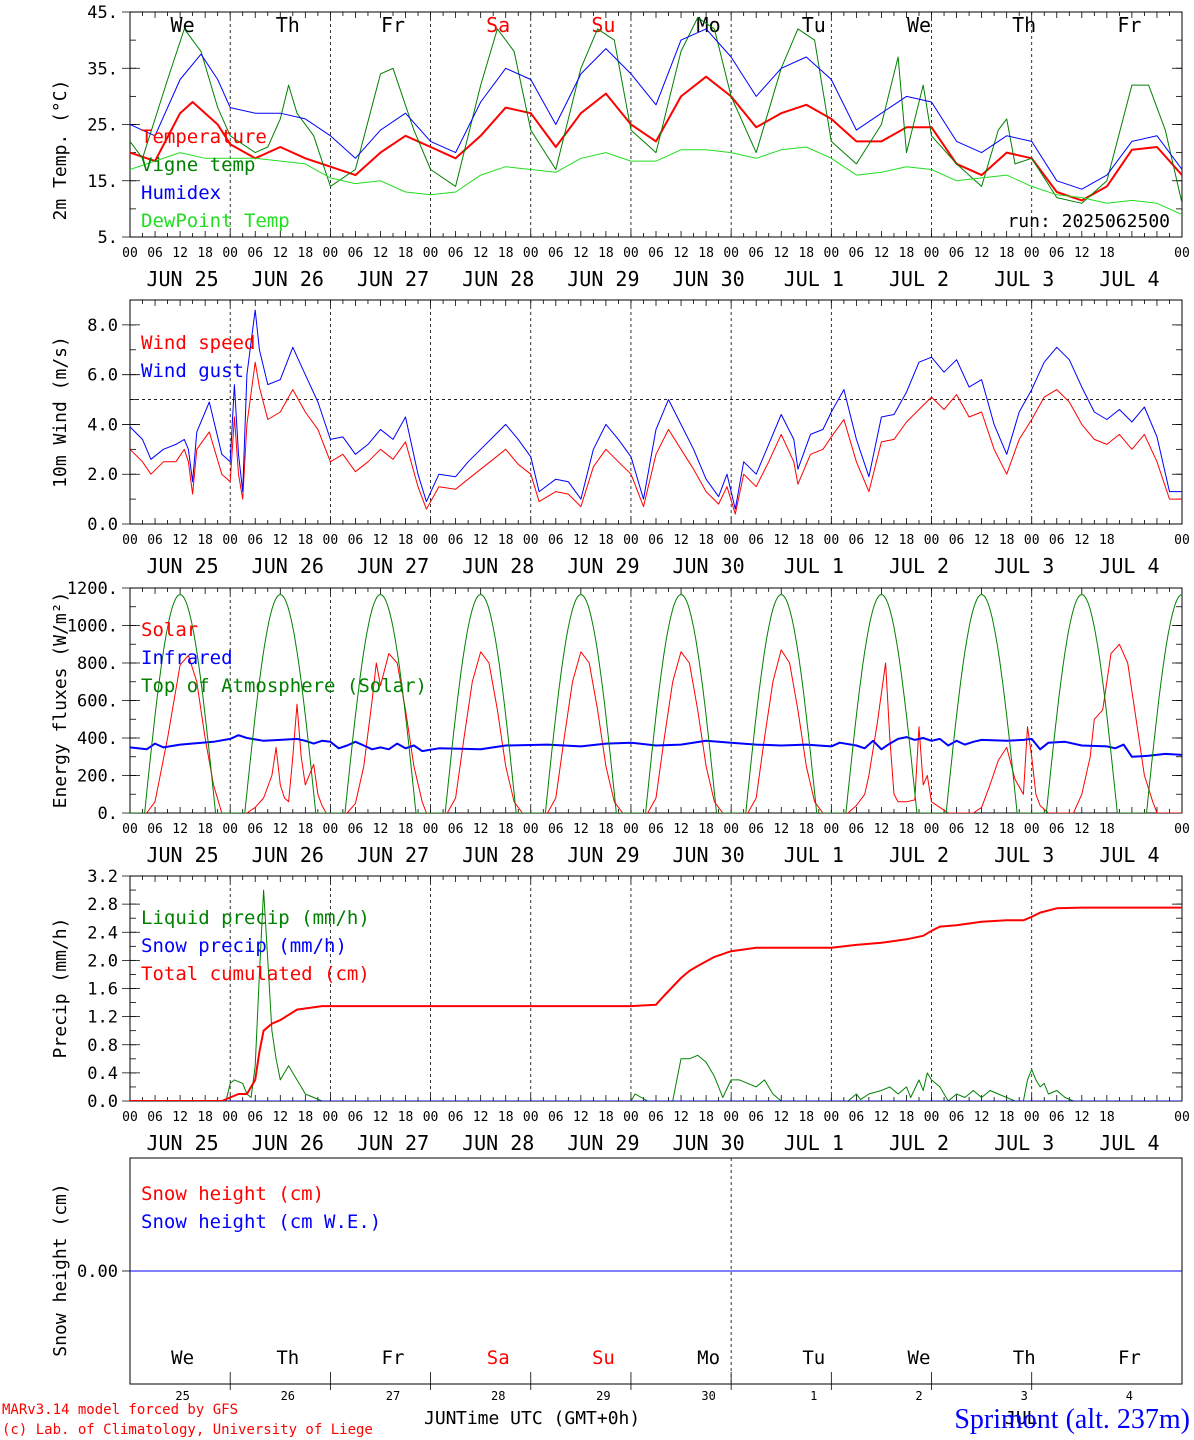 The image size is (1194, 1440). I want to click on y-tick-label: 2.0, so click(102, 475).